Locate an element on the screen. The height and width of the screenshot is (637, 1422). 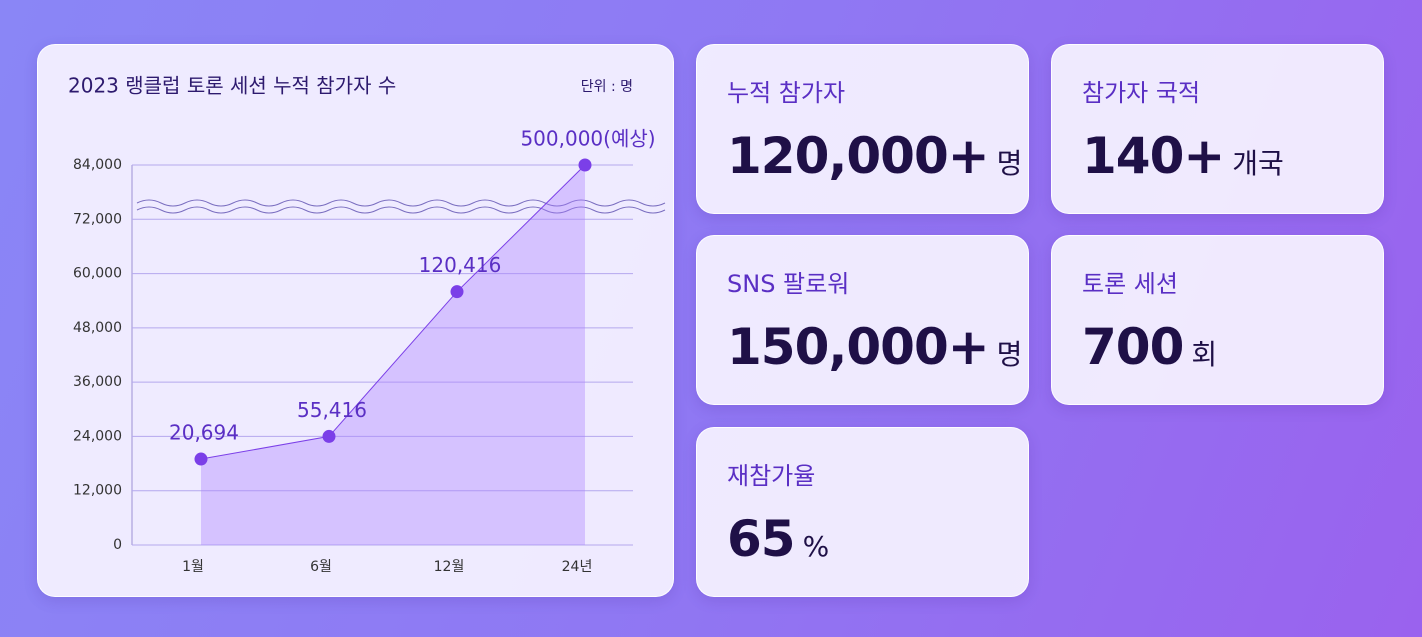
stat-card: 재참가율 65% is located at coordinates (862, 512).